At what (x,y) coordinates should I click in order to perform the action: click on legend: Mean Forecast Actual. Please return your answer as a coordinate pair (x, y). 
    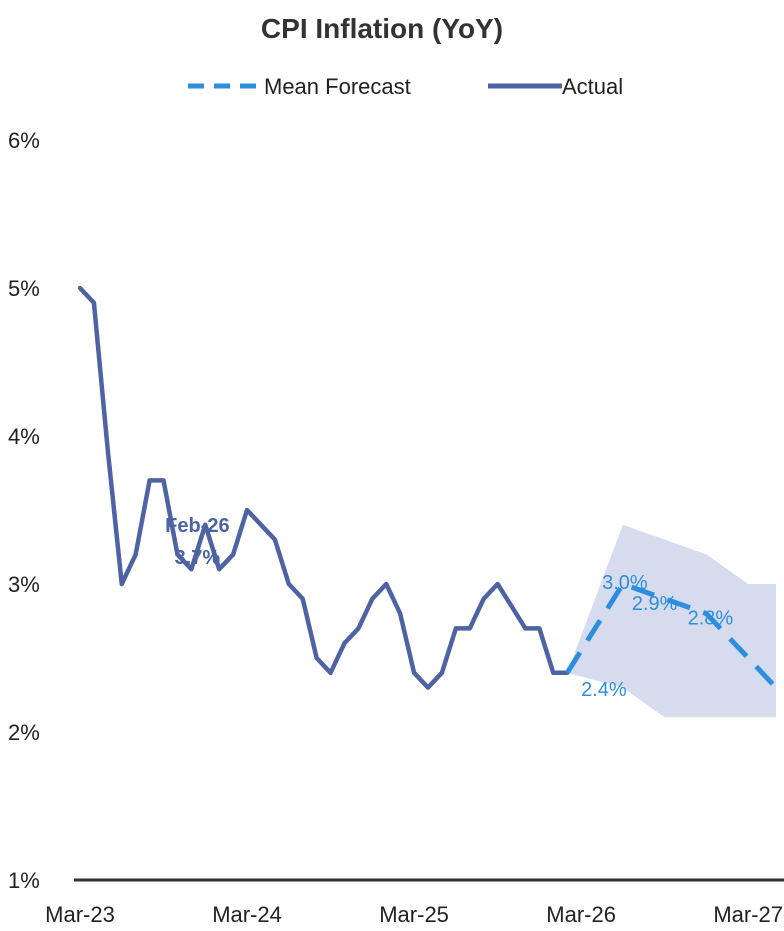
    Looking at the image, I should click on (405, 86).